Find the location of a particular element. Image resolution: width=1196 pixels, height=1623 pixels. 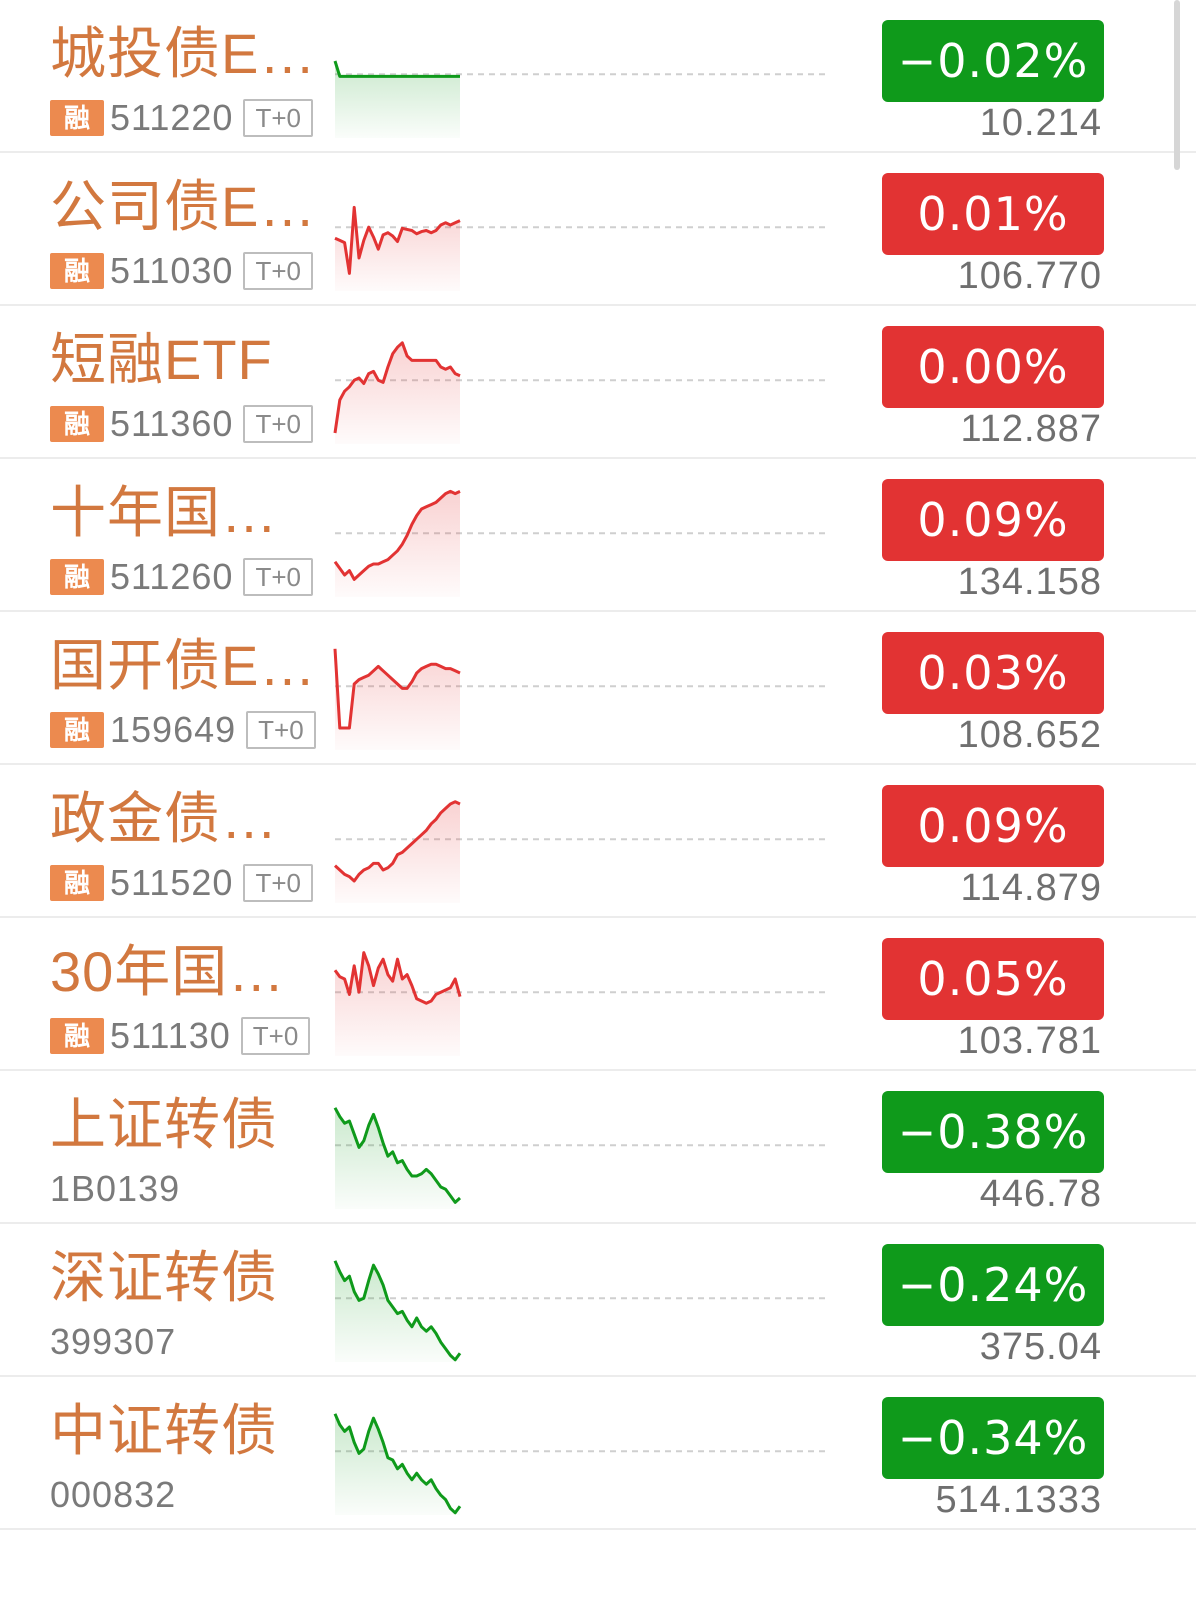

fund-code: 159649 is located at coordinates (173, 729).